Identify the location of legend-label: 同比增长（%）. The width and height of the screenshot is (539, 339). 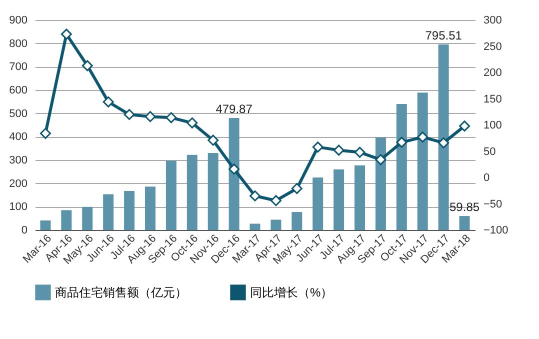
(291, 292).